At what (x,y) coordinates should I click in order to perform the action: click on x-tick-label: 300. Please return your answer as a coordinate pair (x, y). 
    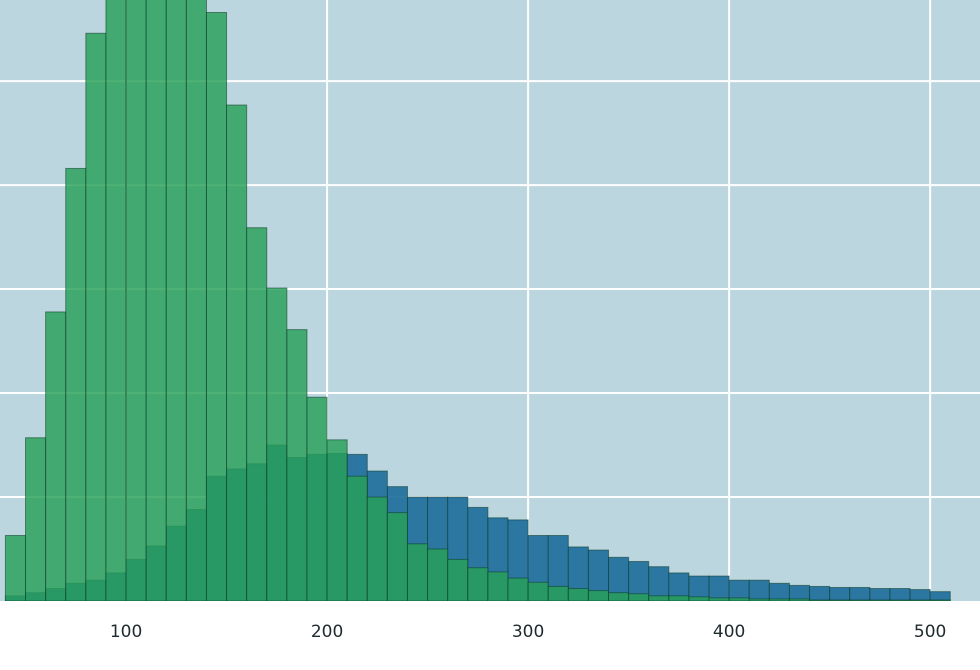
    Looking at the image, I should click on (528, 632).